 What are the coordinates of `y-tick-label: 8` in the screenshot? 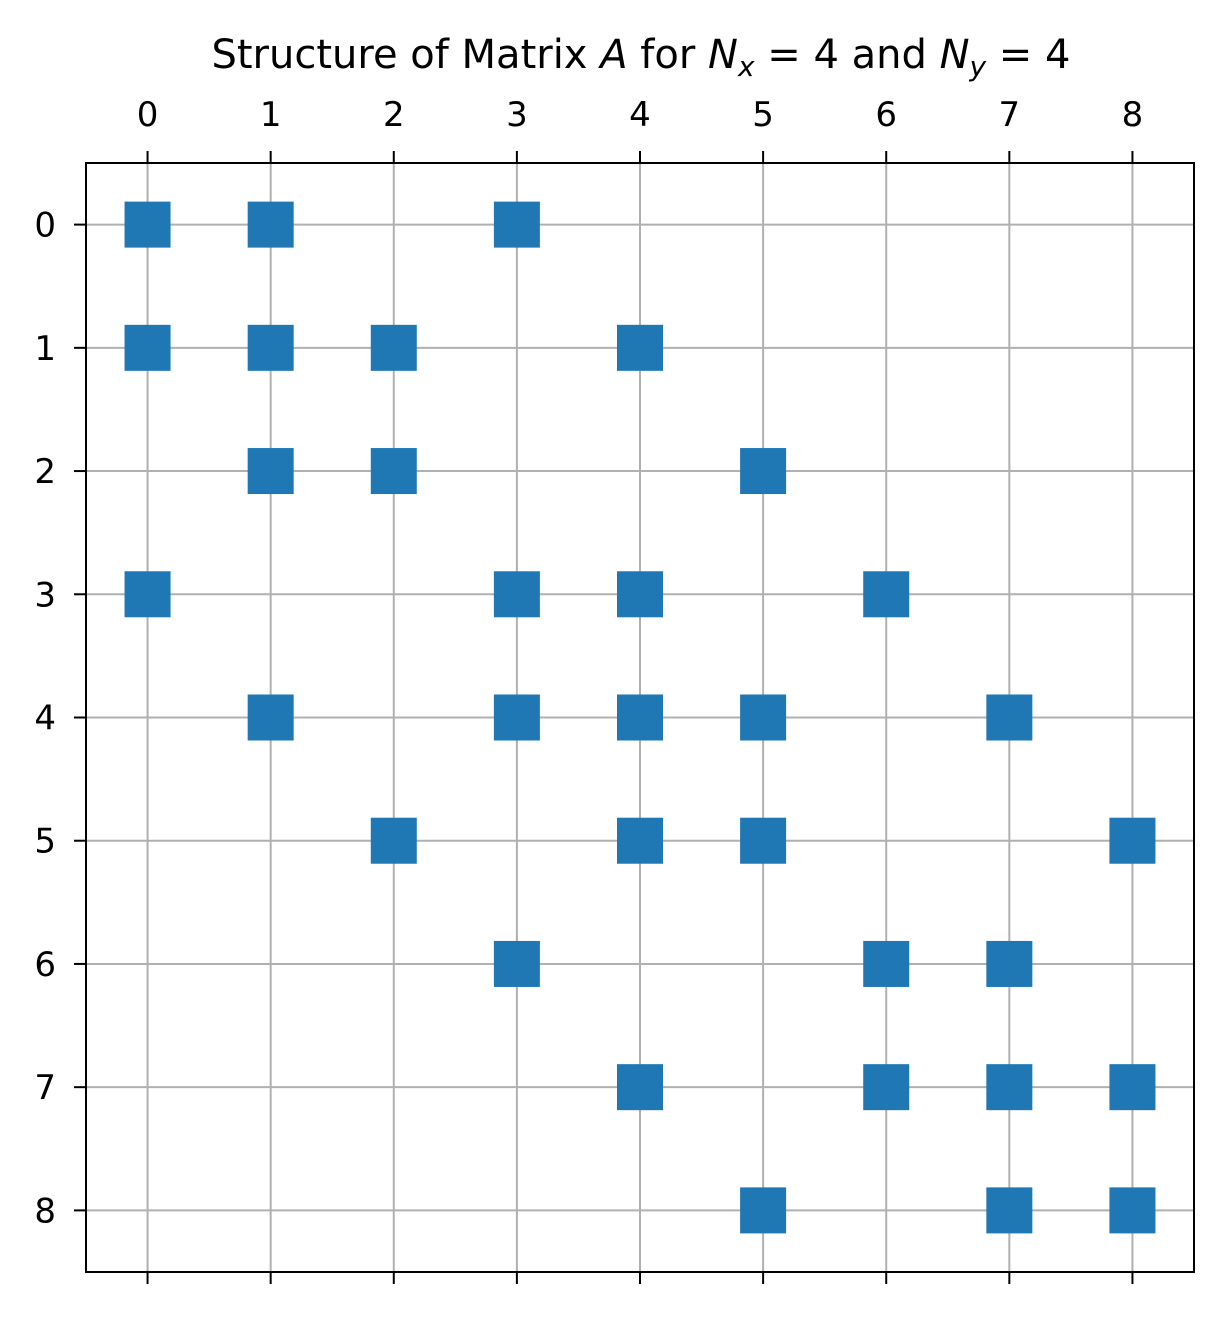 It's located at (45, 1211).